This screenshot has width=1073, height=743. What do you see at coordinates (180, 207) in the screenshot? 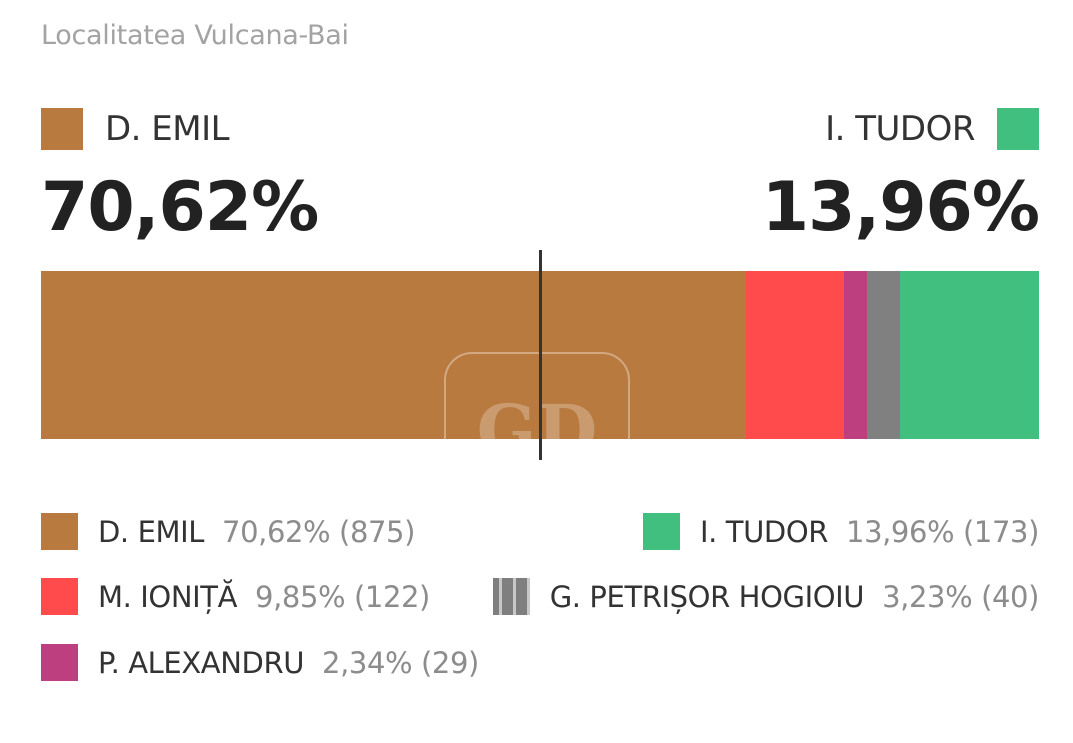
I see `leader-left-percent: 70,62%` at bounding box center [180, 207].